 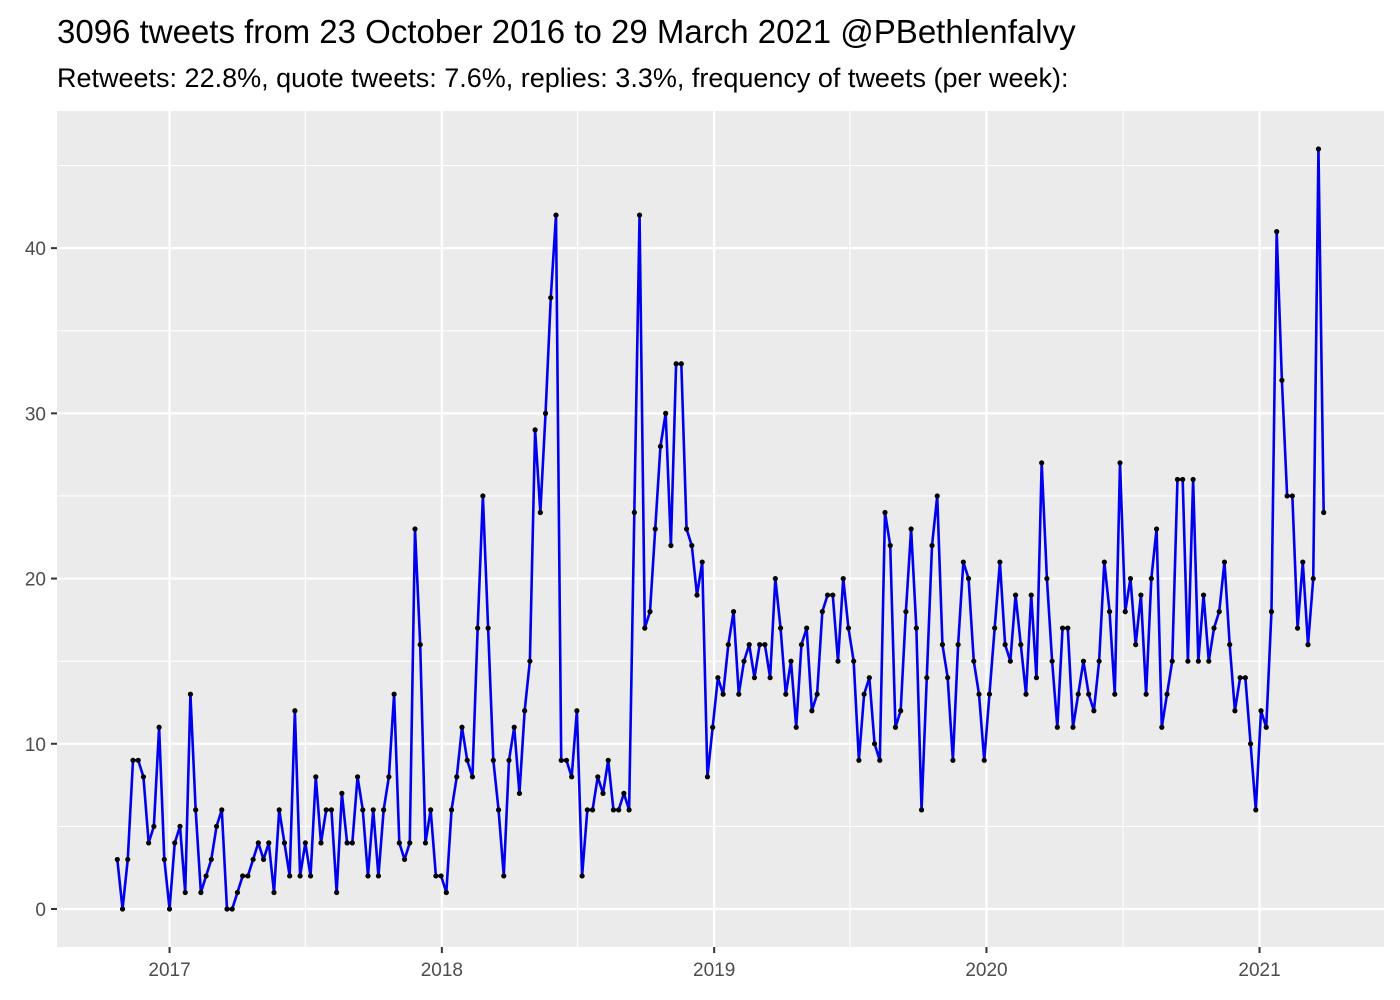 What do you see at coordinates (986, 970) in the screenshot?
I see `x-tick-label: 2020` at bounding box center [986, 970].